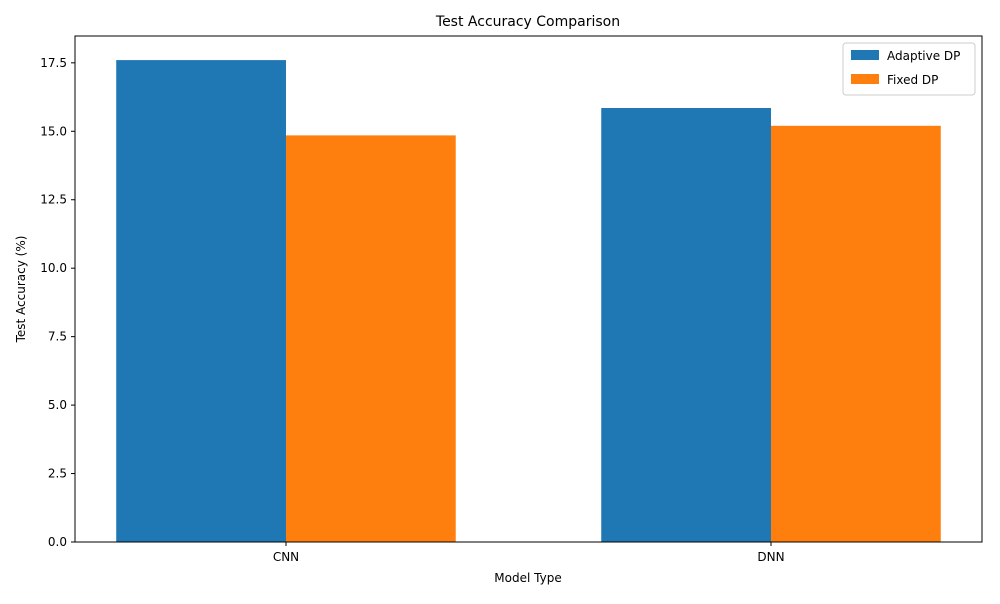 The width and height of the screenshot is (1000, 604). What do you see at coordinates (909, 69) in the screenshot?
I see `legend: Adaptive DP Fixed DP` at bounding box center [909, 69].